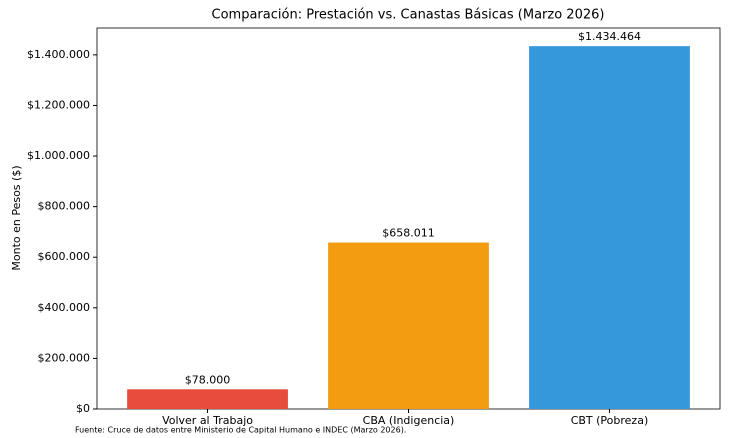  What do you see at coordinates (408, 233) in the screenshot?
I see `value-label: $658.011` at bounding box center [408, 233].